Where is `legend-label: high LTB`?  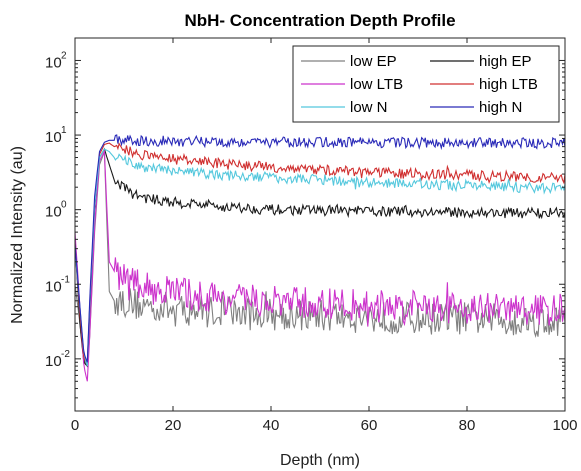 legend-label: high LTB is located at coordinates (508, 84).